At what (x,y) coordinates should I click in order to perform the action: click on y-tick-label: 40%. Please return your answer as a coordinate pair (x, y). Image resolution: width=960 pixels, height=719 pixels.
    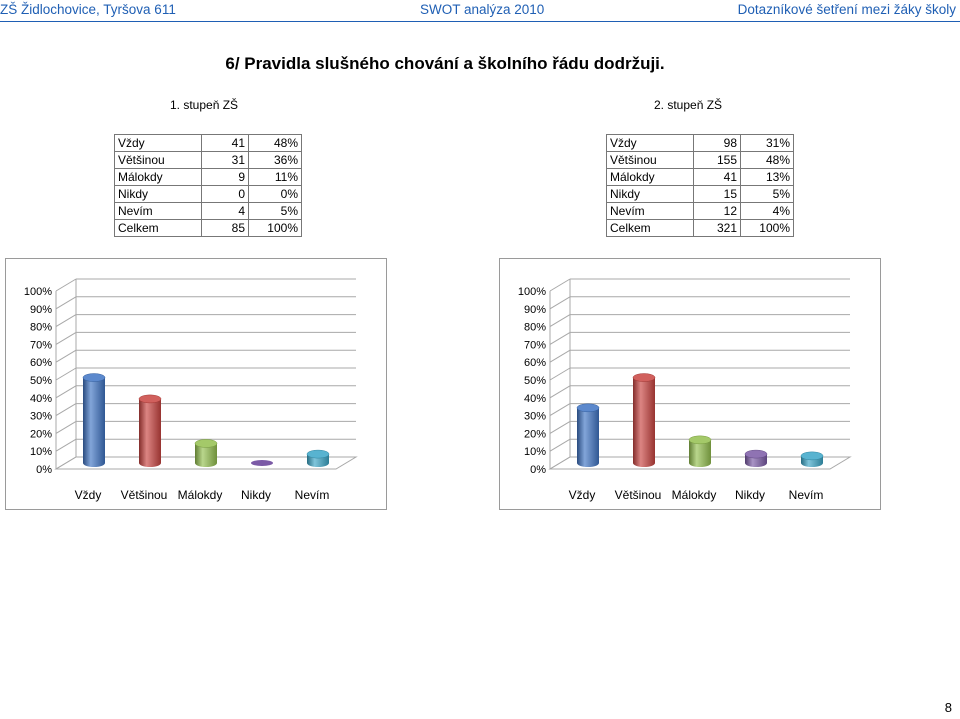
    Looking at the image, I should click on (41, 399).